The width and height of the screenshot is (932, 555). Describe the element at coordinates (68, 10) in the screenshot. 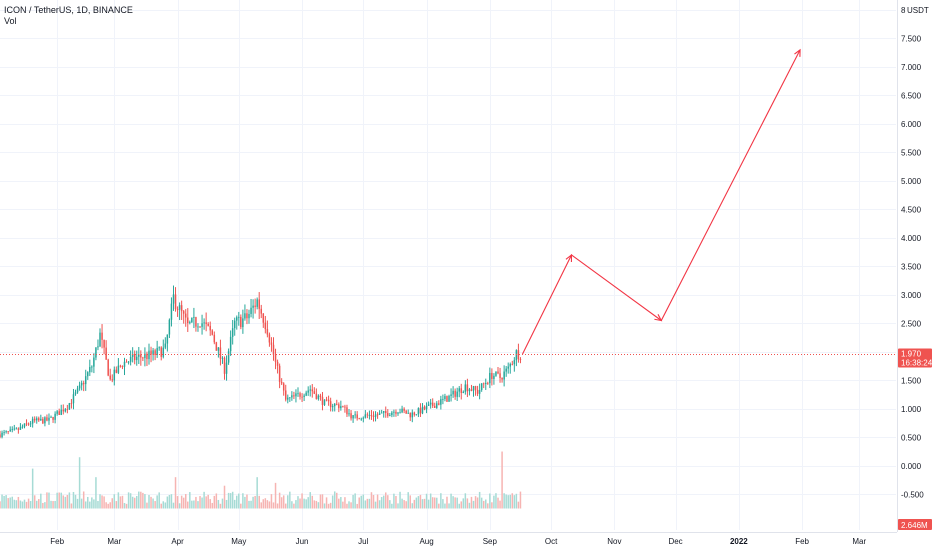

I see `symbol-title: ICON / TetherUS, 1D, BINANCE` at that location.